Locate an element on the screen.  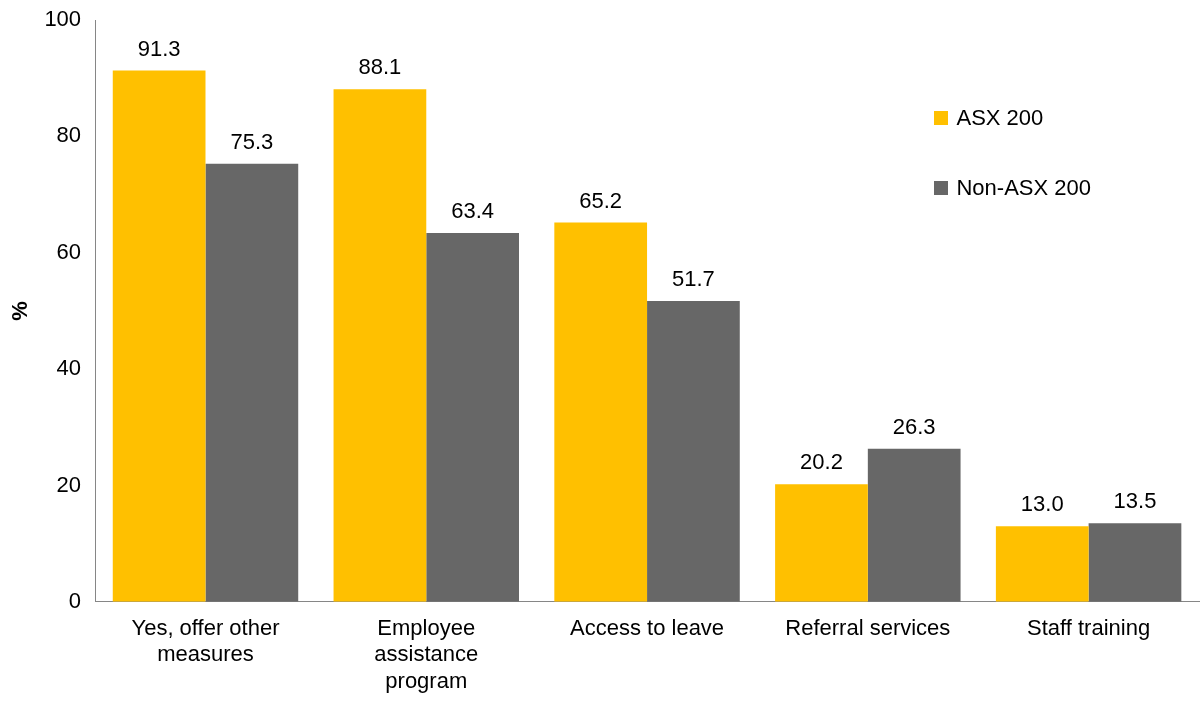
y-tick-label: 0 is located at coordinates (75, 600).